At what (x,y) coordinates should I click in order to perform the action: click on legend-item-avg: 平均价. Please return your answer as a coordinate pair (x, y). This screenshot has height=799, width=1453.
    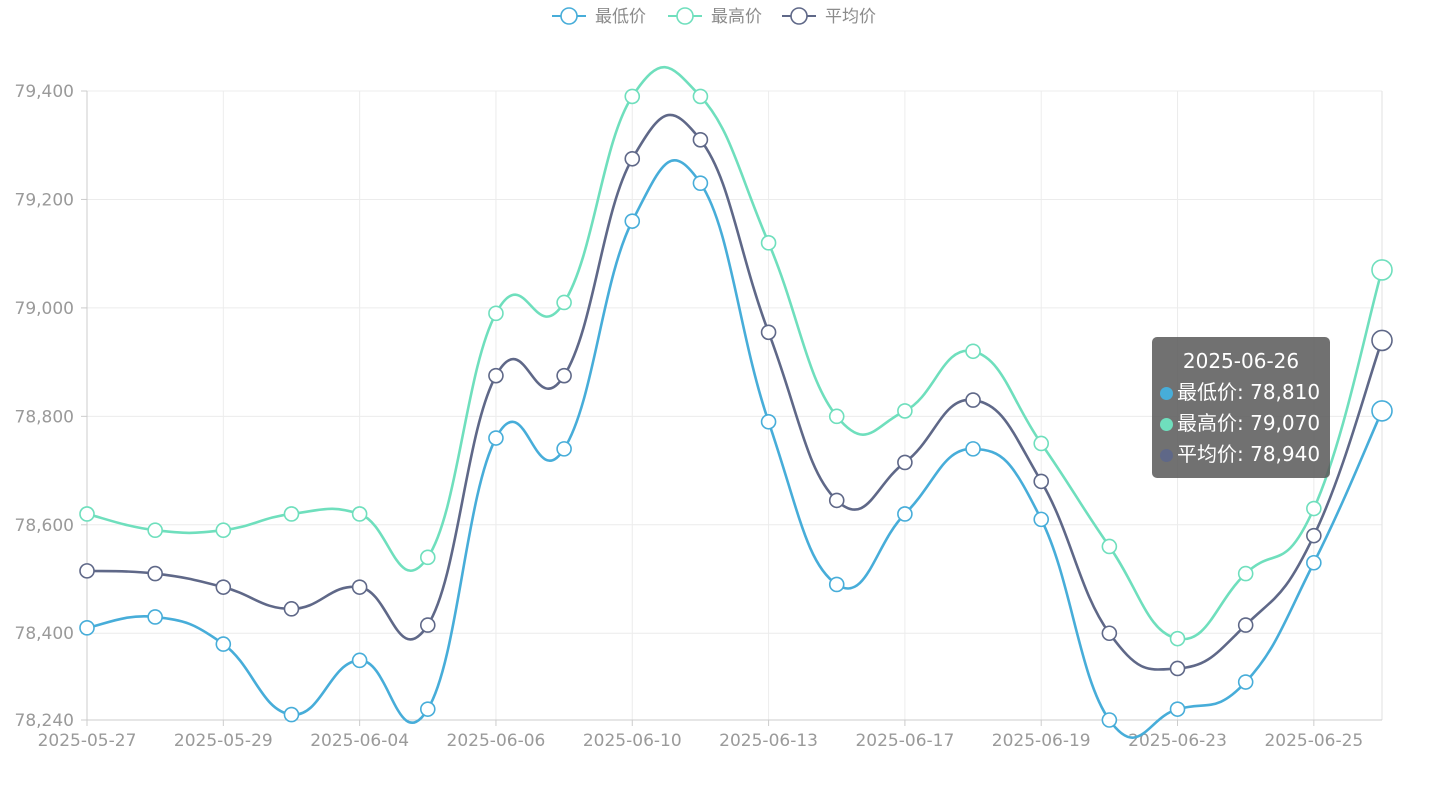
    Looking at the image, I should click on (829, 17).